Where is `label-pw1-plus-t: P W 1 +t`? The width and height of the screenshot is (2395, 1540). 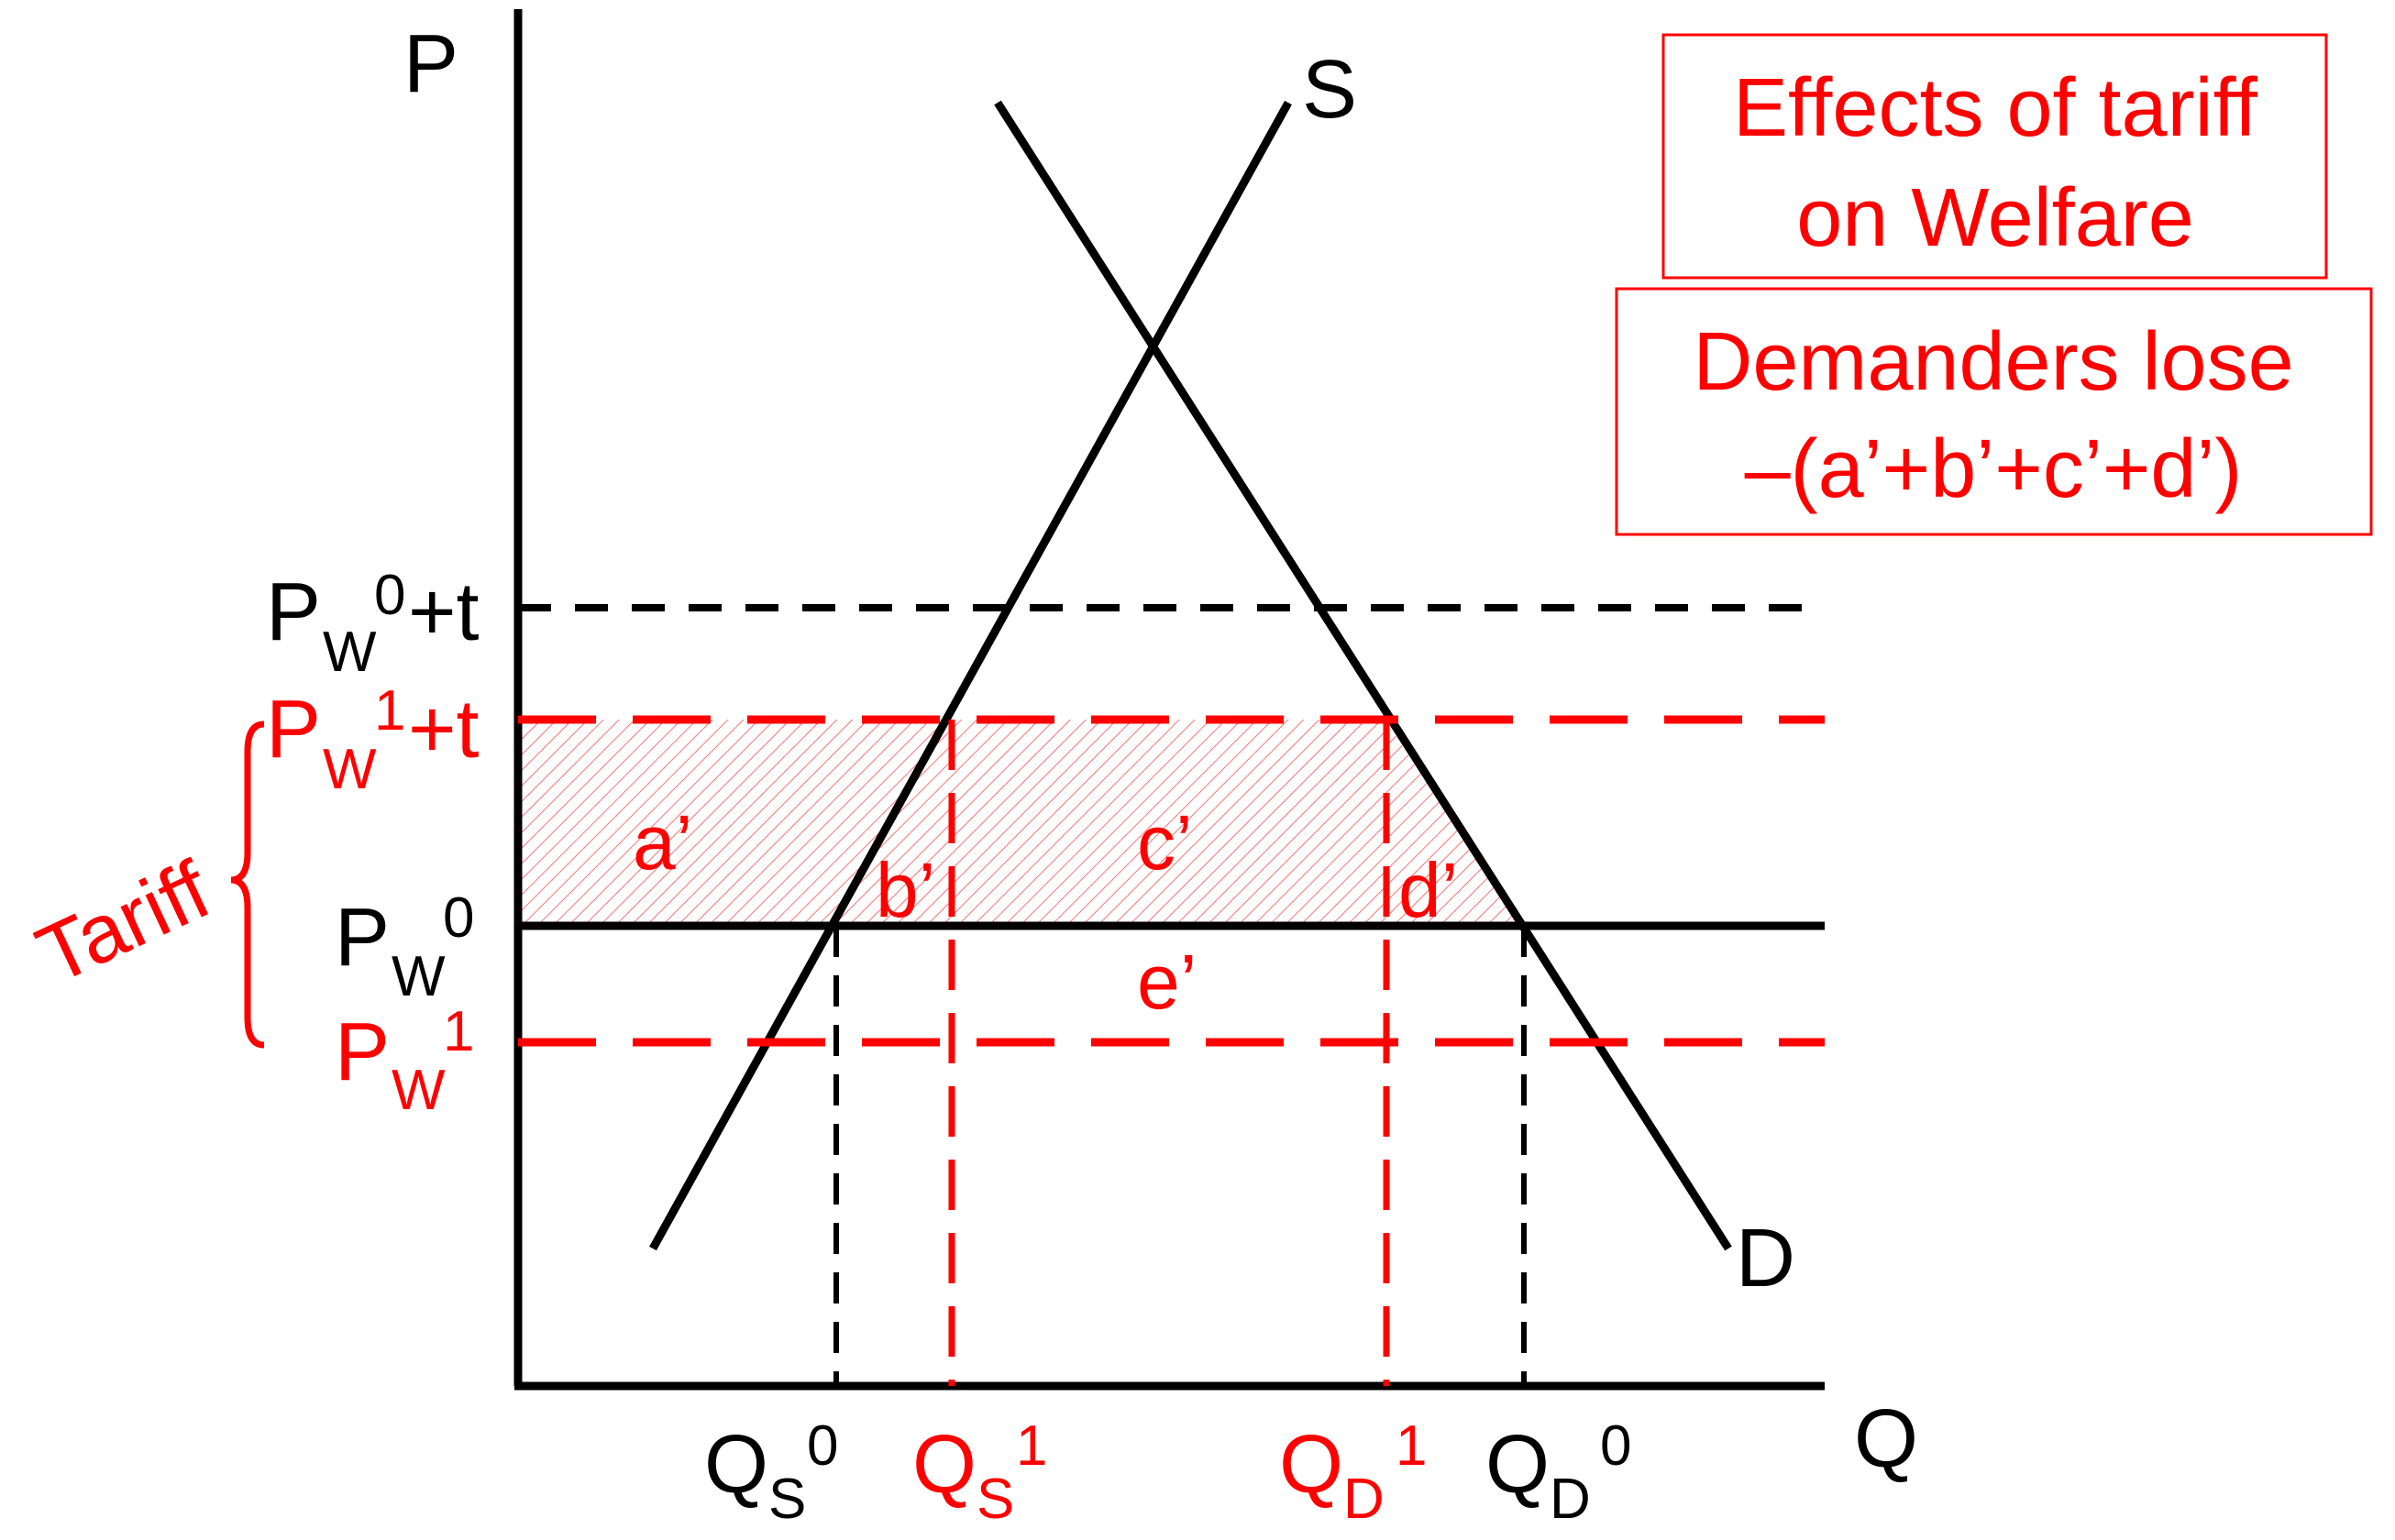
label-pw1-plus-t: P W 1 +t is located at coordinates (373, 740).